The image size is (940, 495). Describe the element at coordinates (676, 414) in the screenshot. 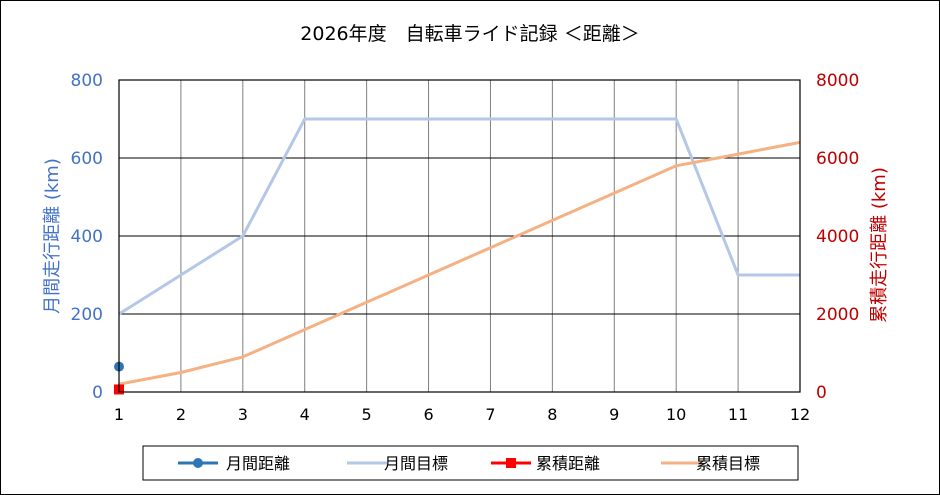

I see `x-tick-label: 10` at that location.